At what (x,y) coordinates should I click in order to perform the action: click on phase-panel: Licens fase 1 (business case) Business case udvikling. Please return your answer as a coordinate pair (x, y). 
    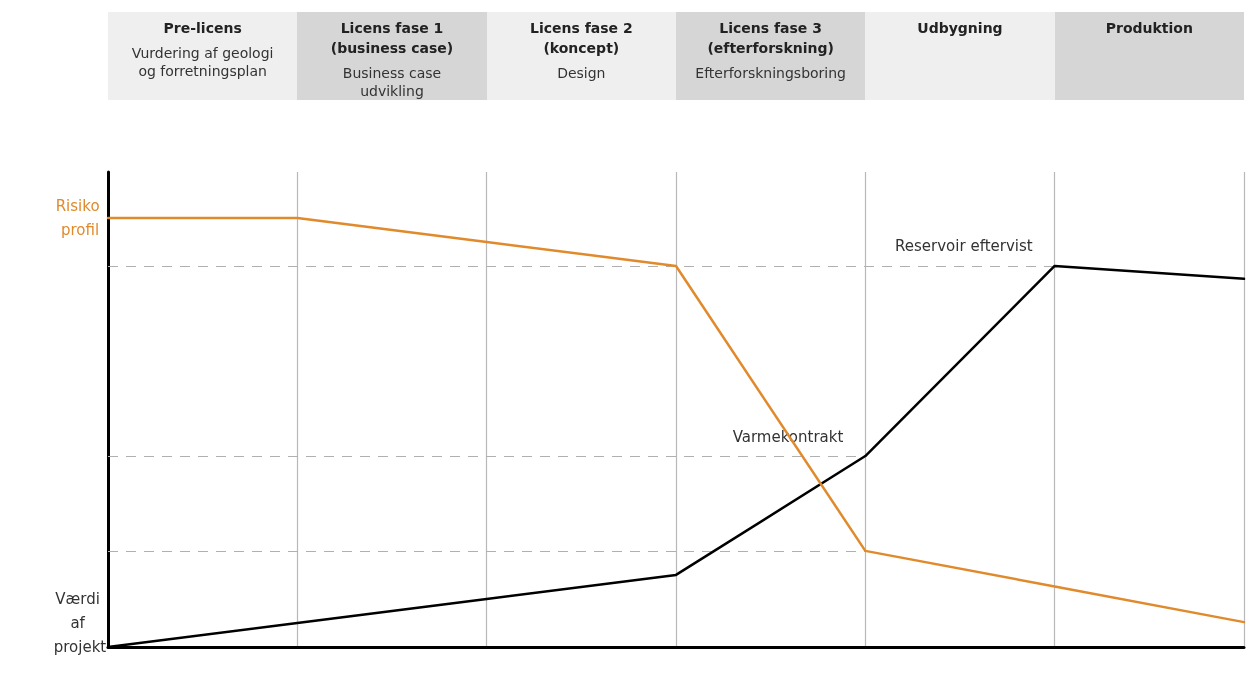
    Looking at the image, I should click on (392, 56).